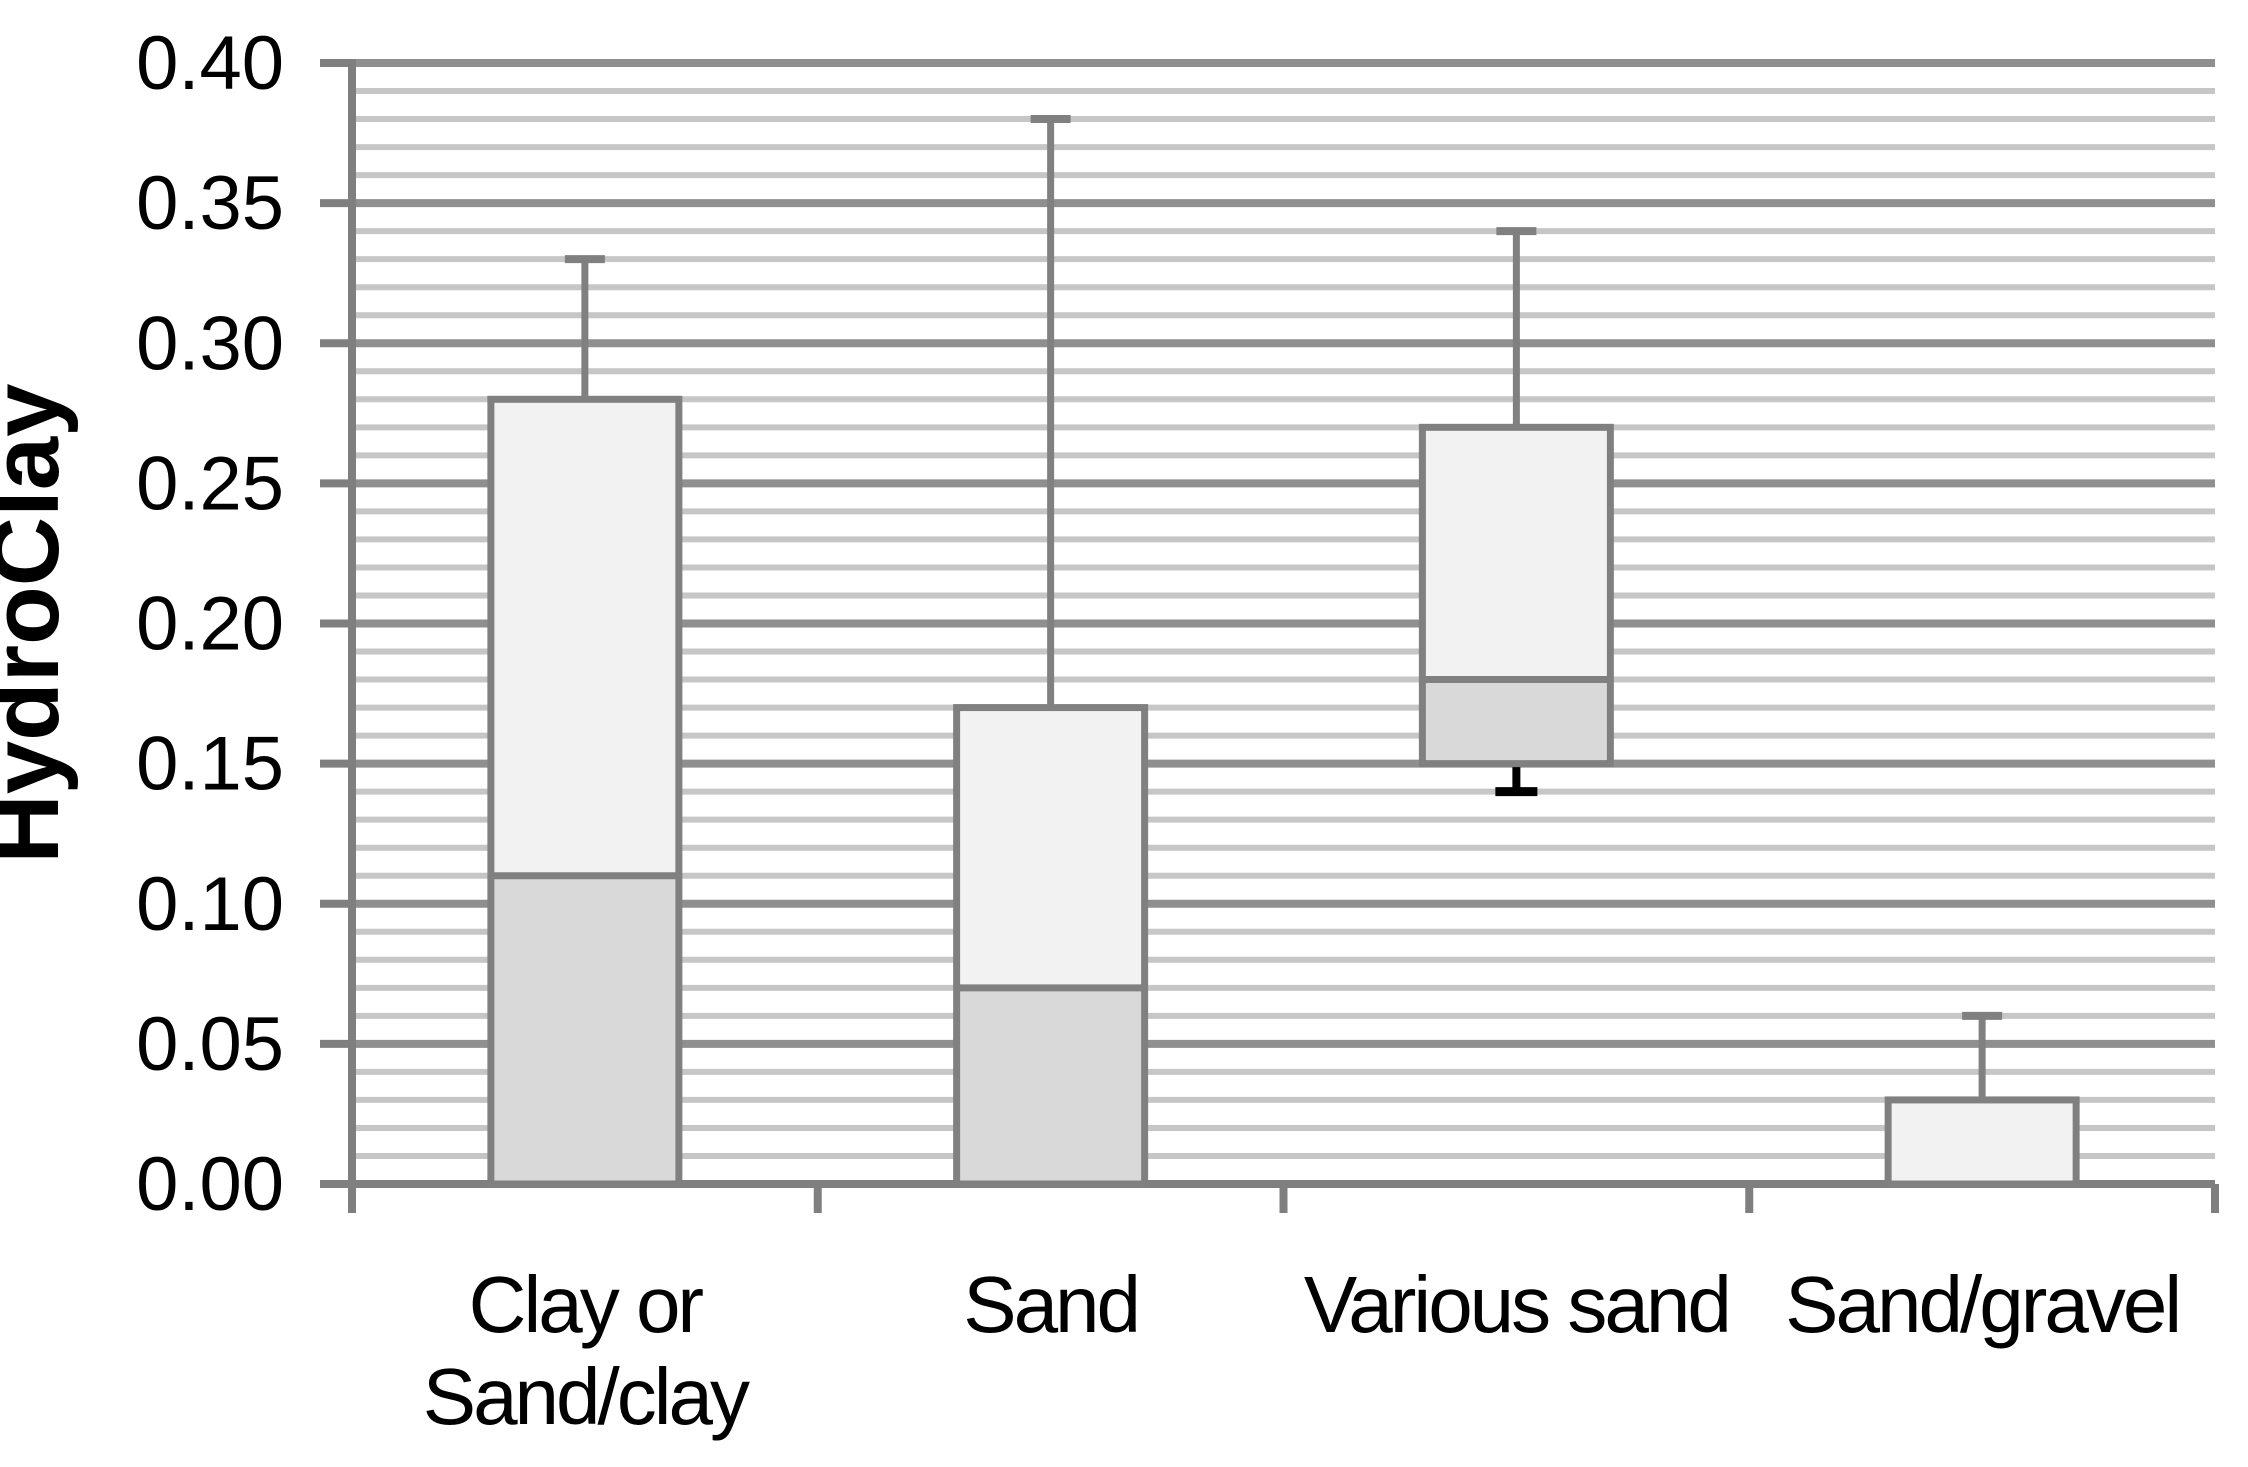 This screenshot has height=1467, width=2248. What do you see at coordinates (210, 483) in the screenshot?
I see `y-tick-label: 0.25` at bounding box center [210, 483].